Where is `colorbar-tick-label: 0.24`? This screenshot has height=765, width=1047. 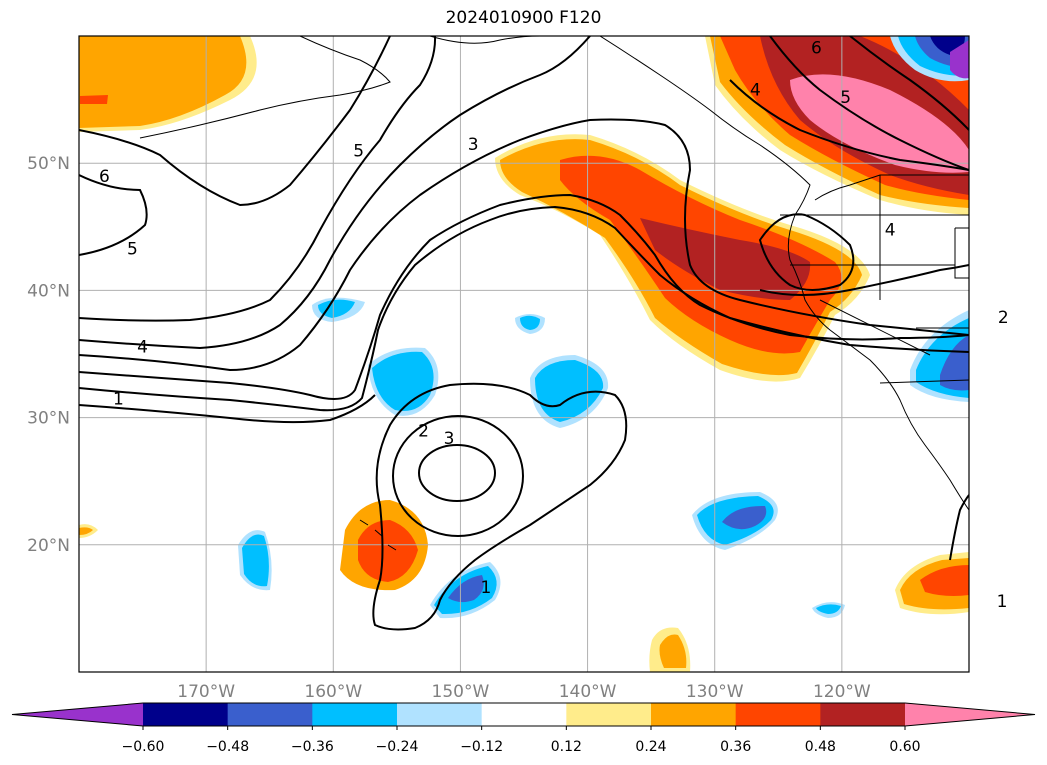
colorbar-tick-label: 0.24 is located at coordinates (650, 747).